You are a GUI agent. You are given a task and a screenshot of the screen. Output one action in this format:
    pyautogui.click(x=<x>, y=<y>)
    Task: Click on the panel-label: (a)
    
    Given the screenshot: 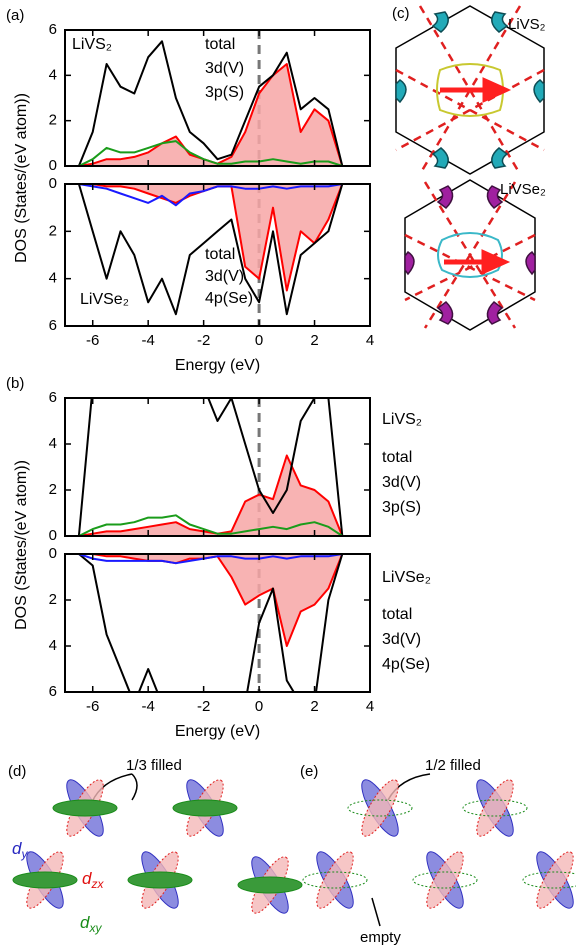 What is the action you would take?
    pyautogui.click(x=15, y=15)
    